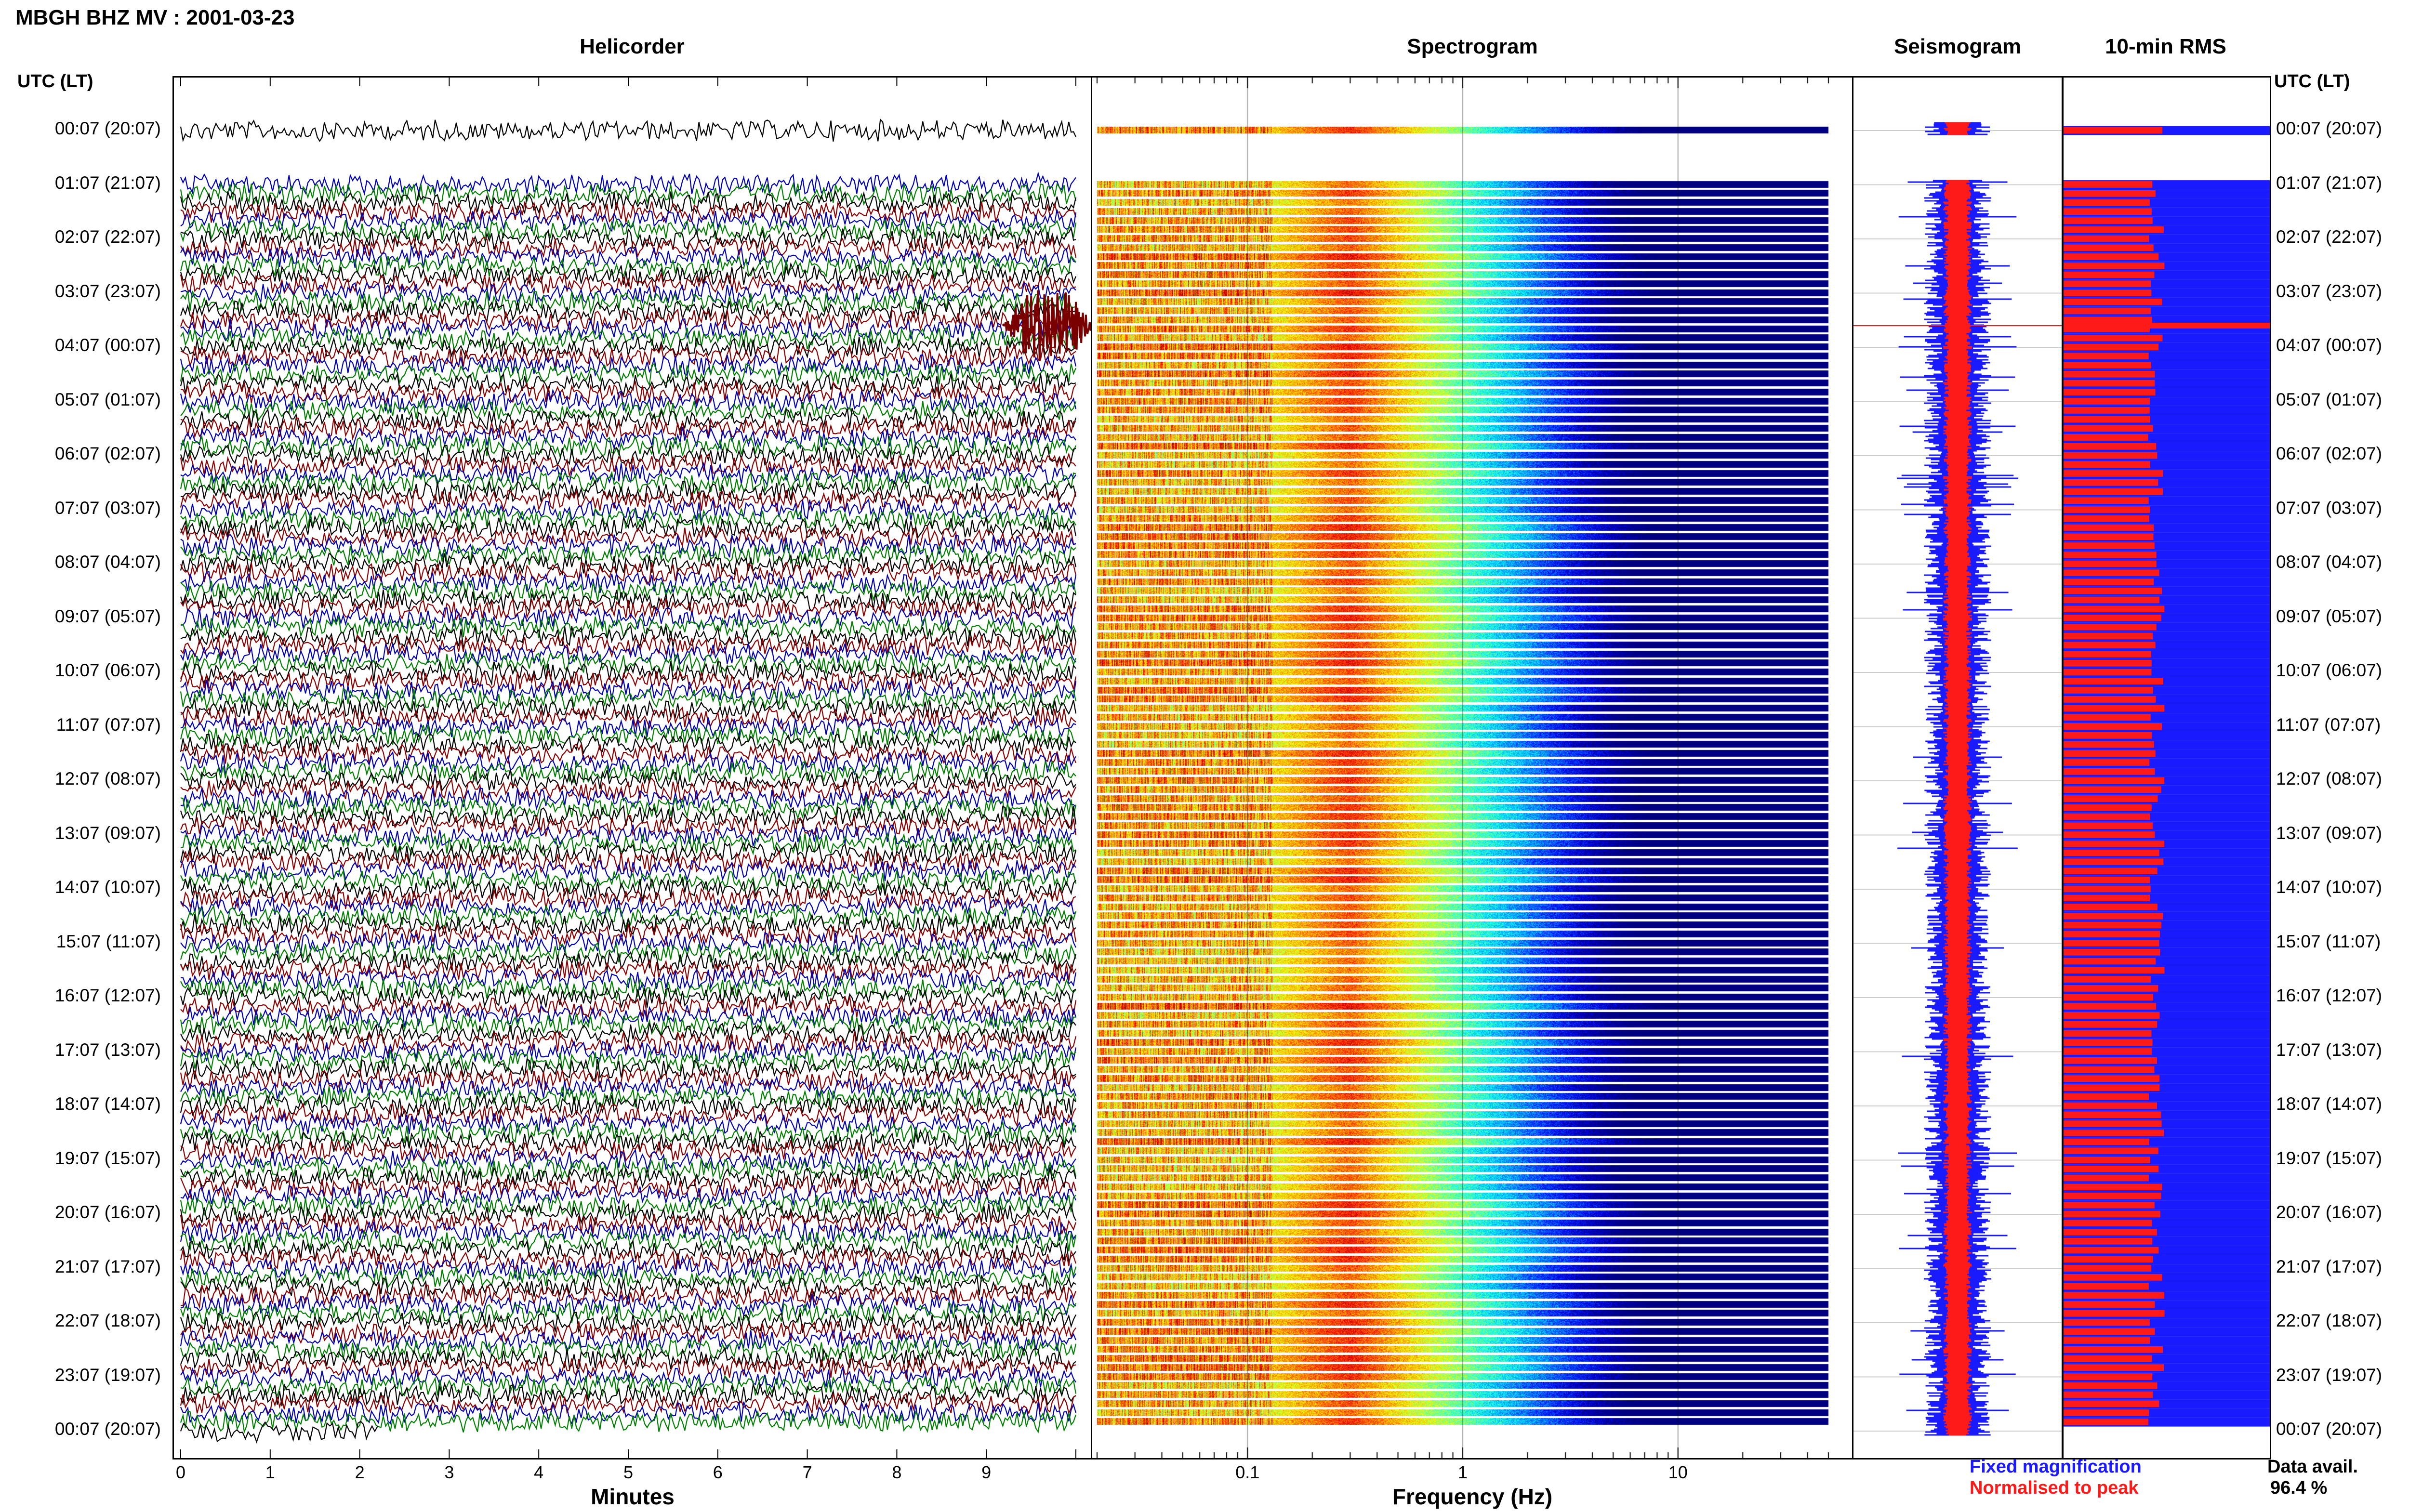 The image size is (2409, 1512). What do you see at coordinates (108, 724) in the screenshot?
I see `time-label-left: 11:07 (07:07)` at bounding box center [108, 724].